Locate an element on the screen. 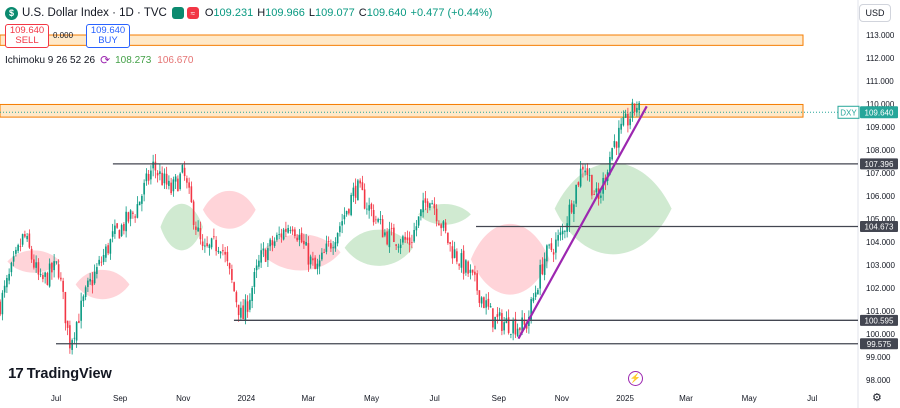  last-price-tag is located at coordinates (879, 112).